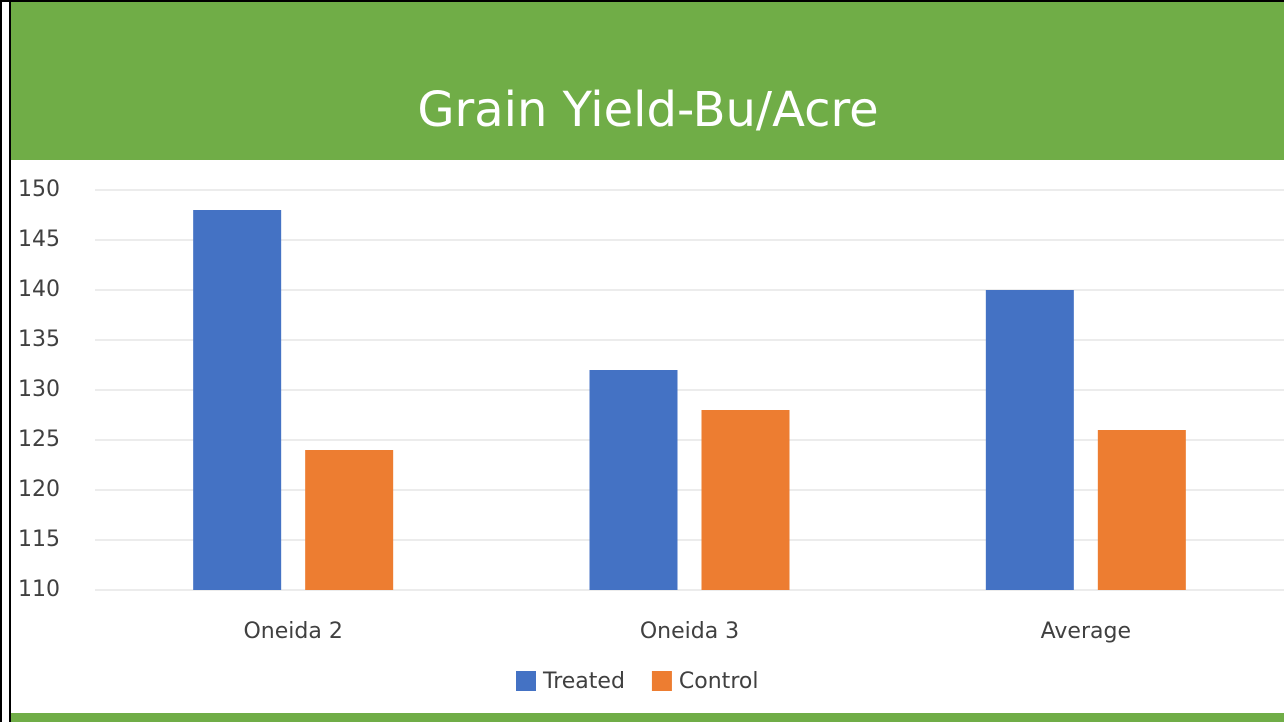  Describe the element at coordinates (39, 189) in the screenshot. I see `y-tick-label: 150` at that location.